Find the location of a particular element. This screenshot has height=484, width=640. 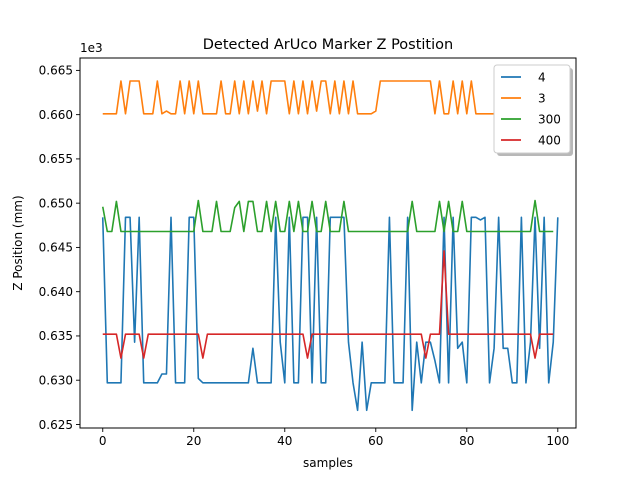

legend-box is located at coordinates (532, 109).